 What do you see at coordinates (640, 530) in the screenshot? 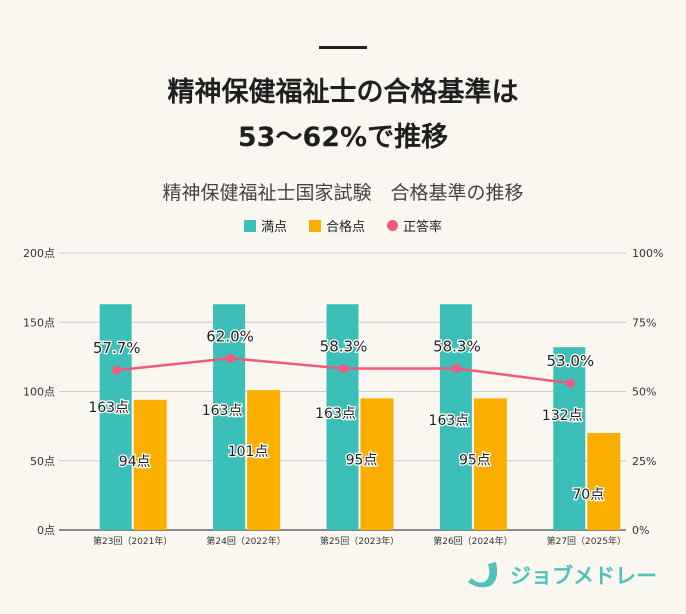
I see `y2-tick-label: 0%` at bounding box center [640, 530].